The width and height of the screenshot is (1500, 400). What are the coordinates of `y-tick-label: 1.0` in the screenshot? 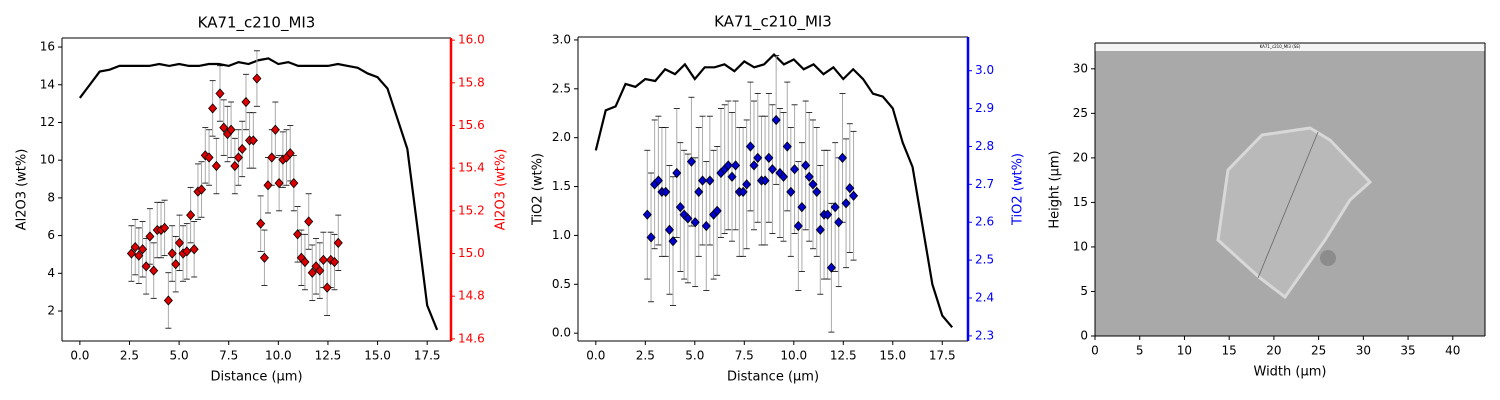 It's located at (561, 235).